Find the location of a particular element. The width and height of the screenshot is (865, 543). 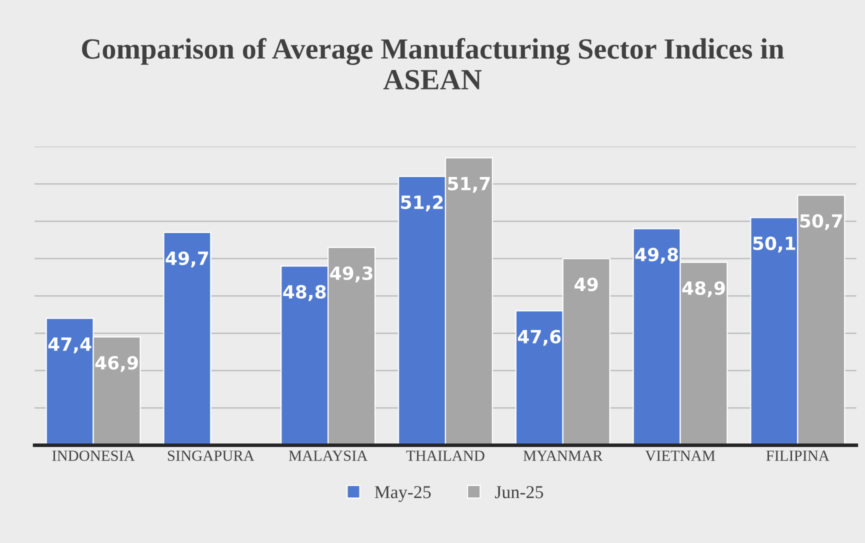

x-tick-label: MALAYSIA is located at coordinates (328, 455).